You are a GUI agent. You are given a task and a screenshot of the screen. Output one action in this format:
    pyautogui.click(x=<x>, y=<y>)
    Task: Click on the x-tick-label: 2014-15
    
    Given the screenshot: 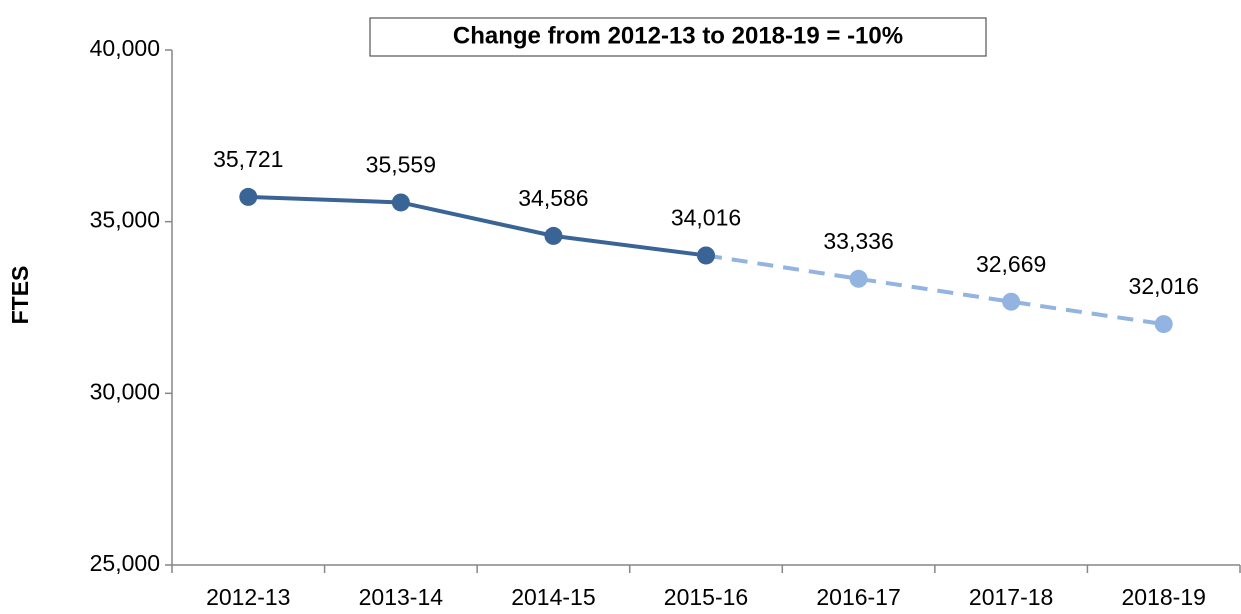 What is the action you would take?
    pyautogui.click(x=553, y=597)
    